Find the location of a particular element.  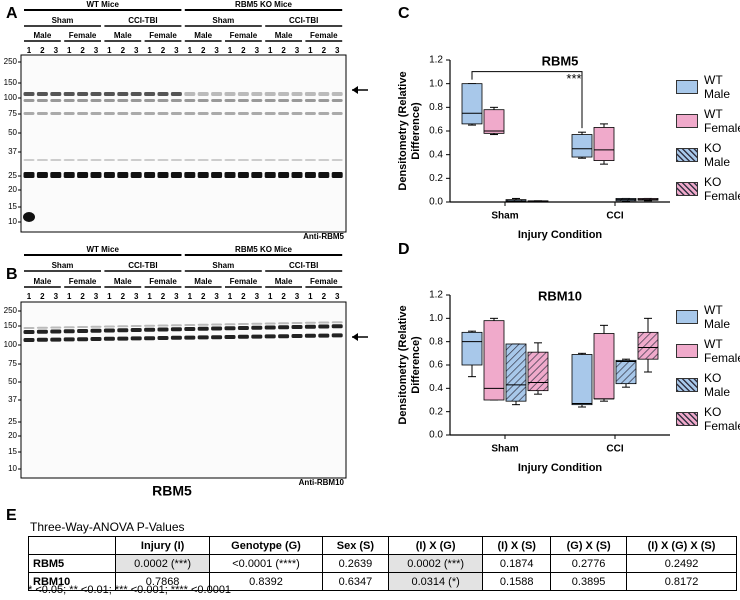

row-label: RBM5 is located at coordinates (72, 563).